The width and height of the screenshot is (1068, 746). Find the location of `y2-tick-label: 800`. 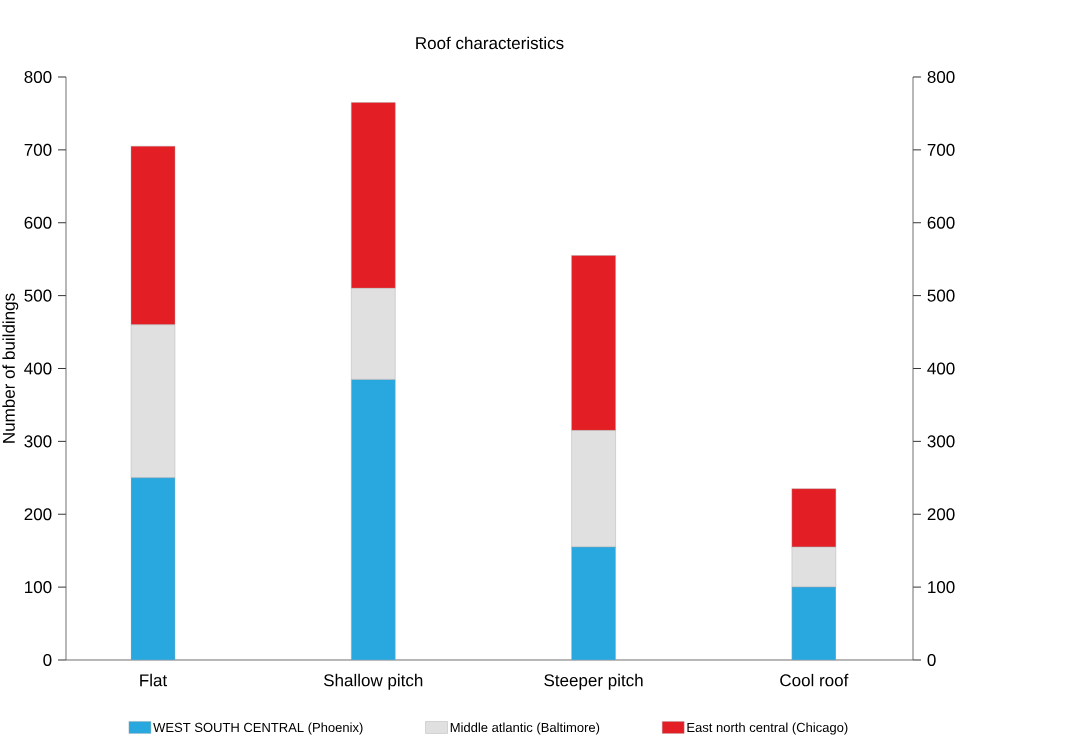

y2-tick-label: 800 is located at coordinates (941, 77).